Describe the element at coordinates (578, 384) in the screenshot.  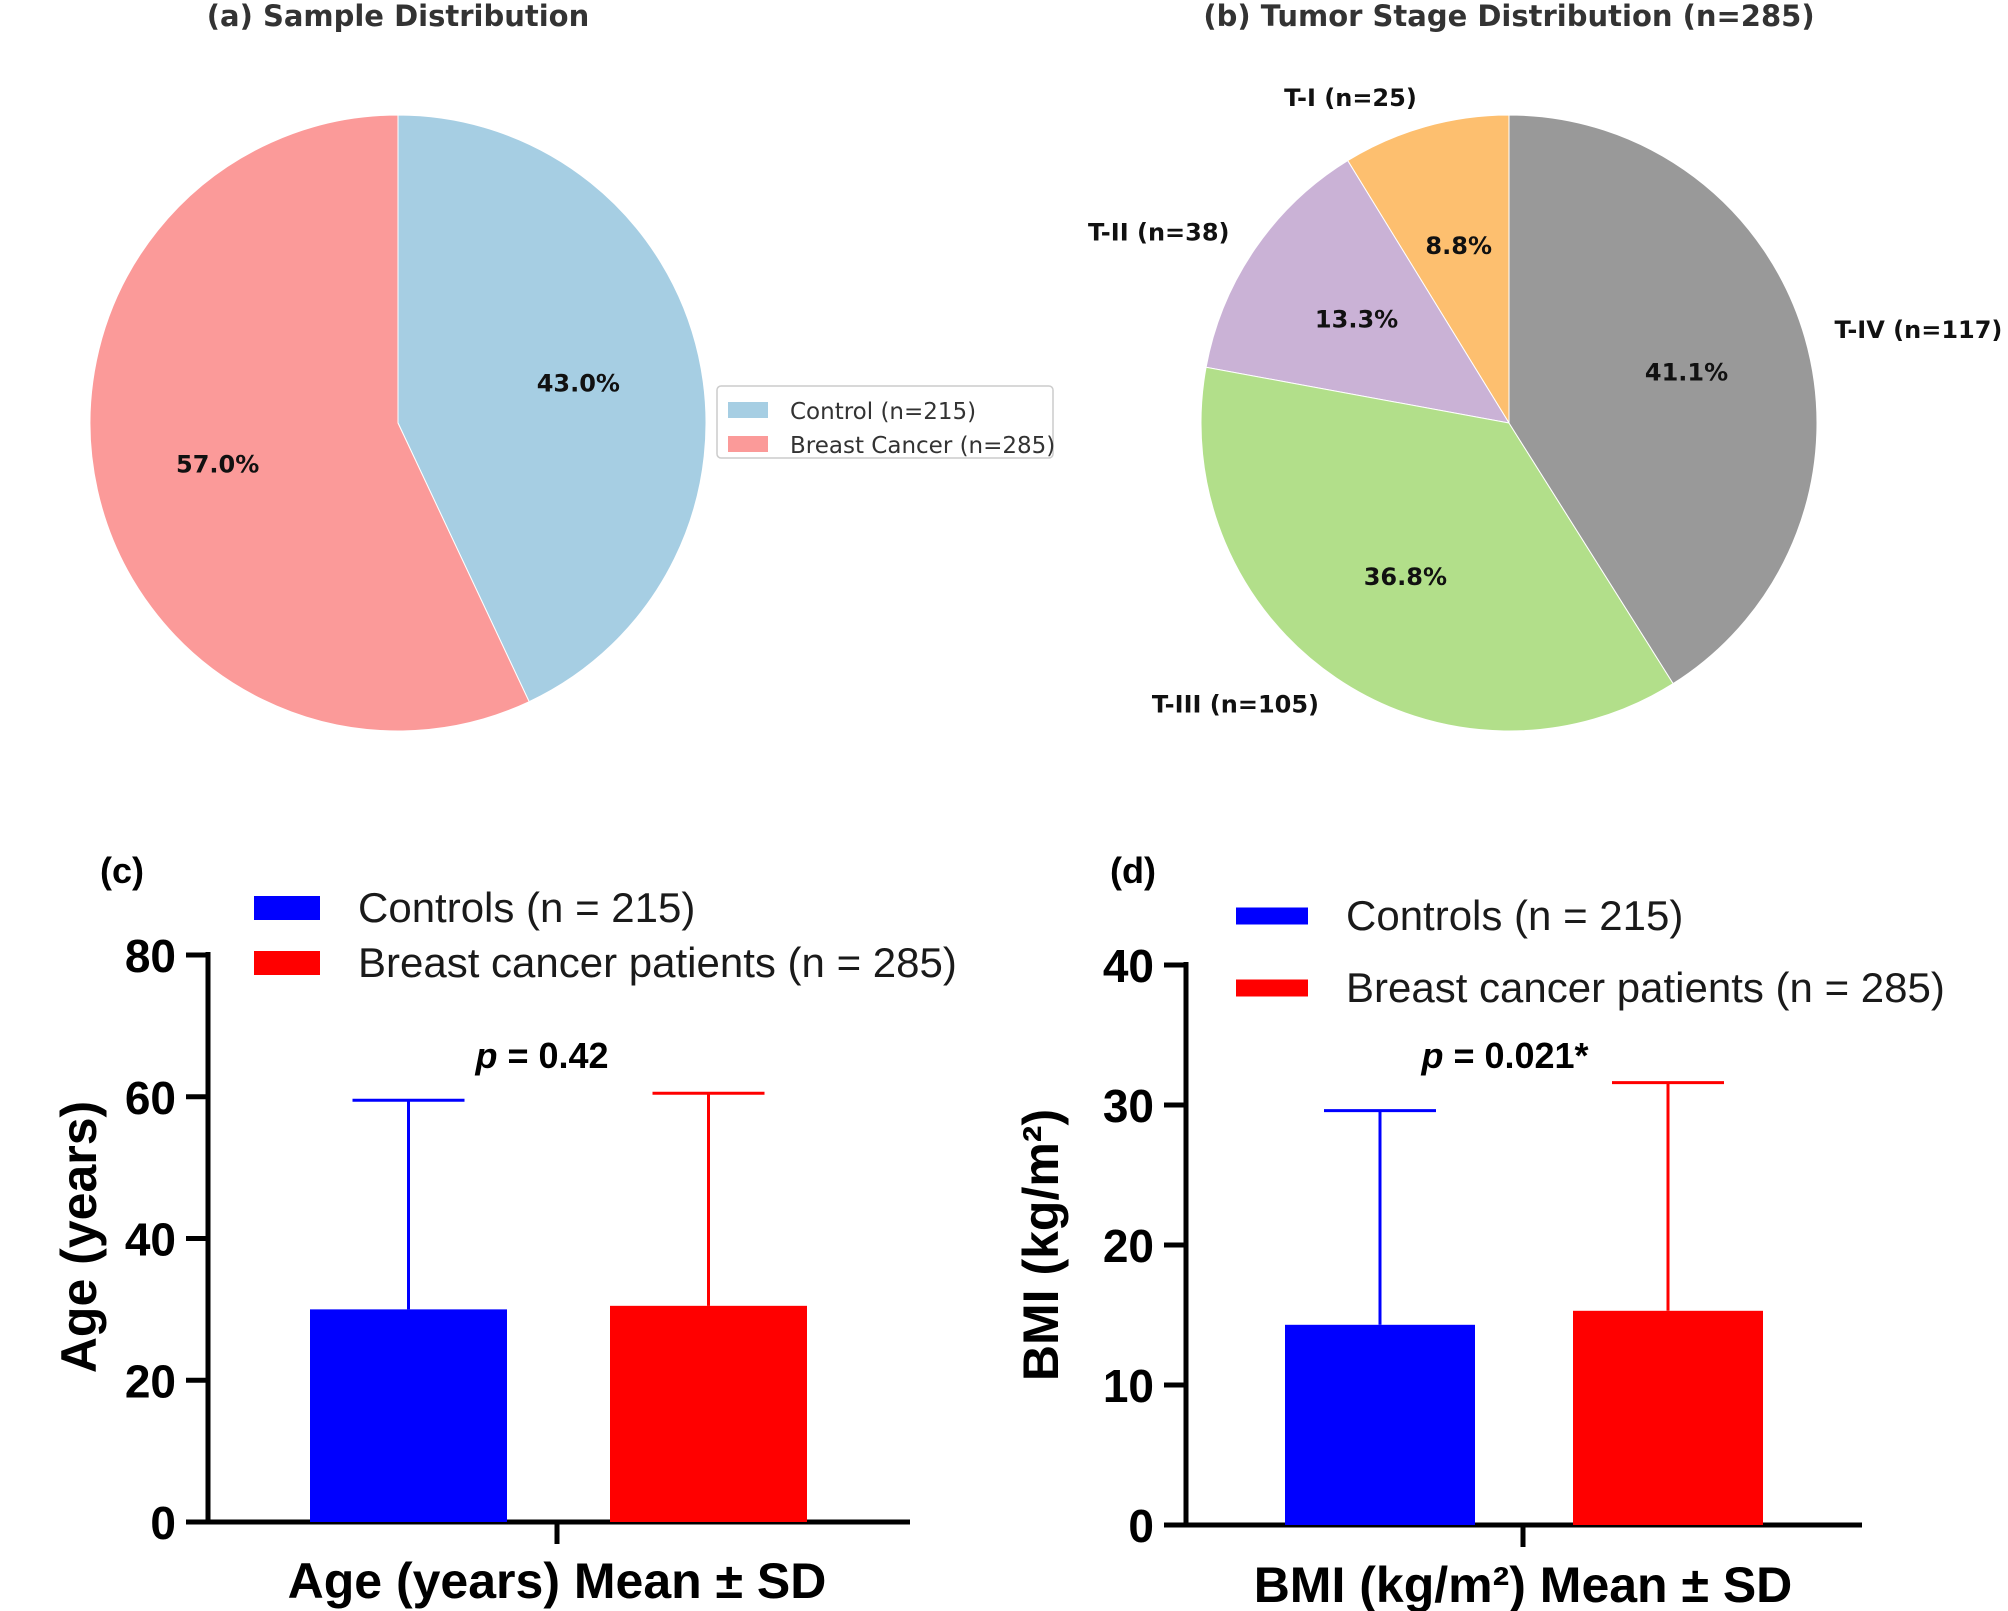
I see `pie-pct-label: 43.0%` at that location.